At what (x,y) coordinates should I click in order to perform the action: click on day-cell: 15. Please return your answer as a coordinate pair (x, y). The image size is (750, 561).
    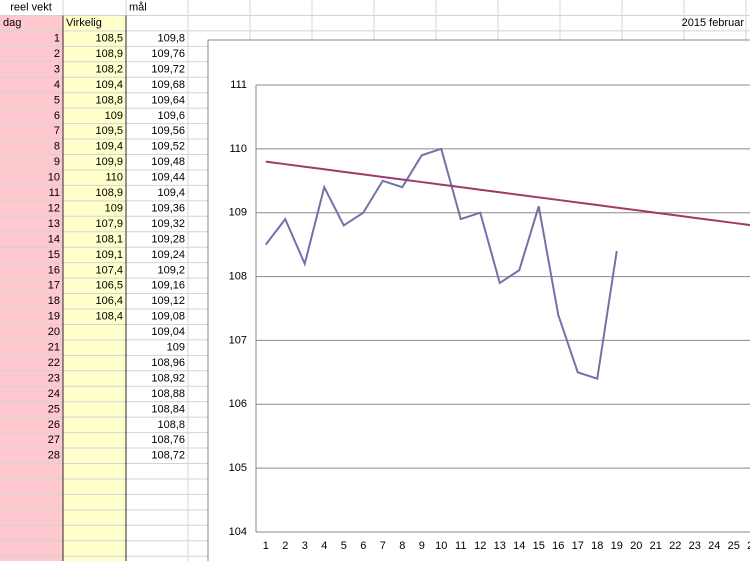
    Looking at the image, I should click on (54, 255).